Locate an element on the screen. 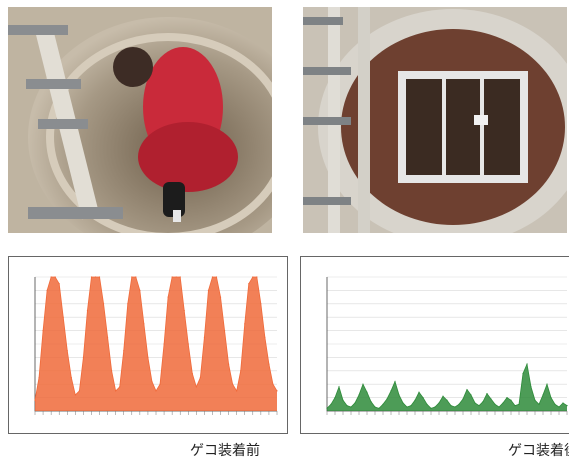 The height and width of the screenshot is (460, 569). chart-before-plot is located at coordinates (156, 345).